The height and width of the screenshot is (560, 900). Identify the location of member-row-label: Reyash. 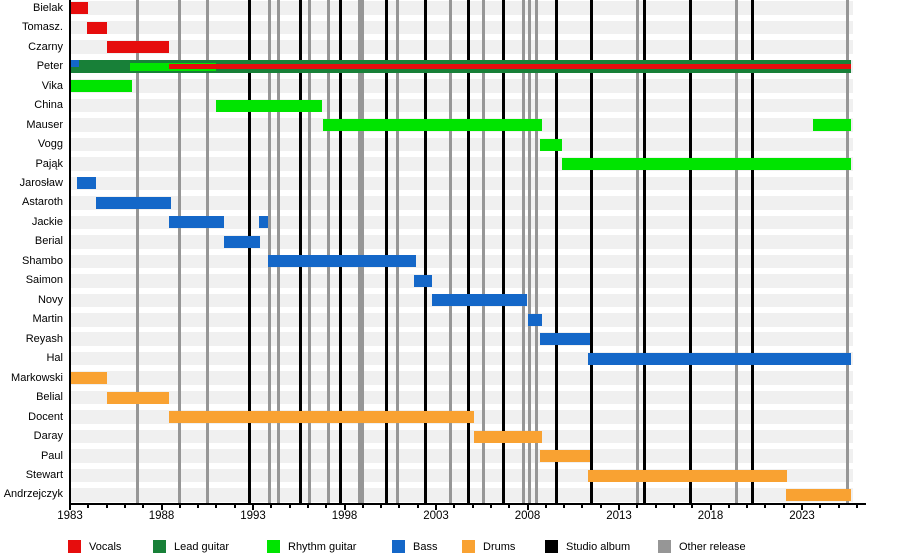
(44, 338).